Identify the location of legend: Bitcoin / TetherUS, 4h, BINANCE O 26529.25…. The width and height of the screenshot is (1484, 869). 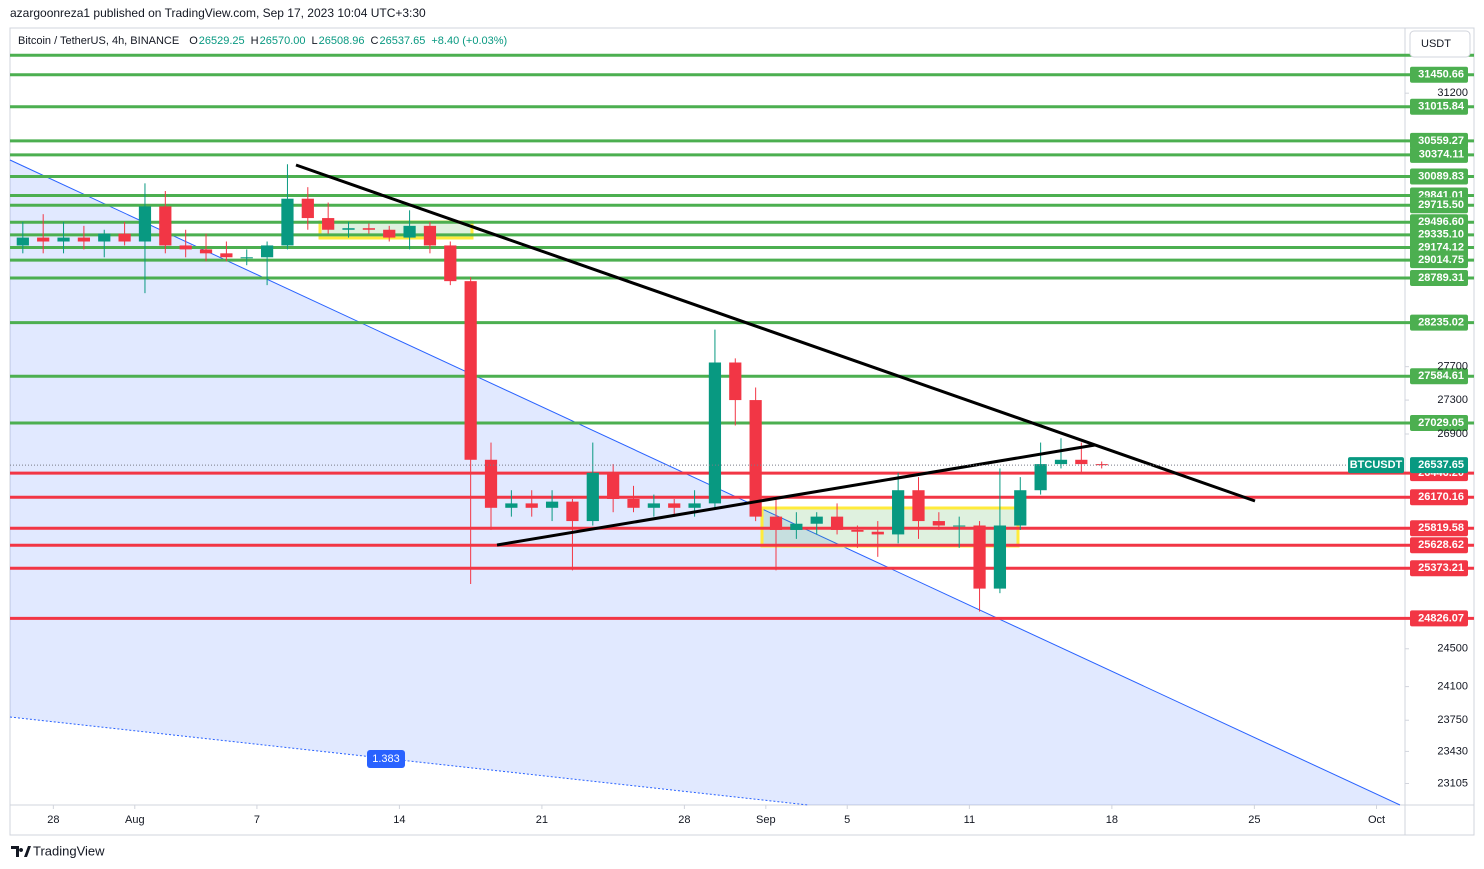
(262, 41).